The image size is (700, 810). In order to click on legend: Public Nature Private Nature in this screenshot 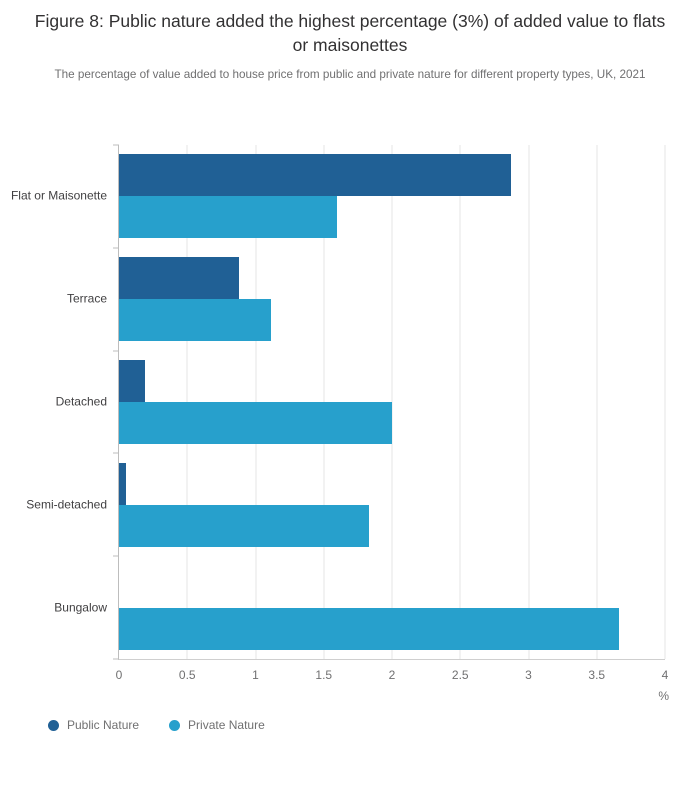, I will do `click(156, 725)`.